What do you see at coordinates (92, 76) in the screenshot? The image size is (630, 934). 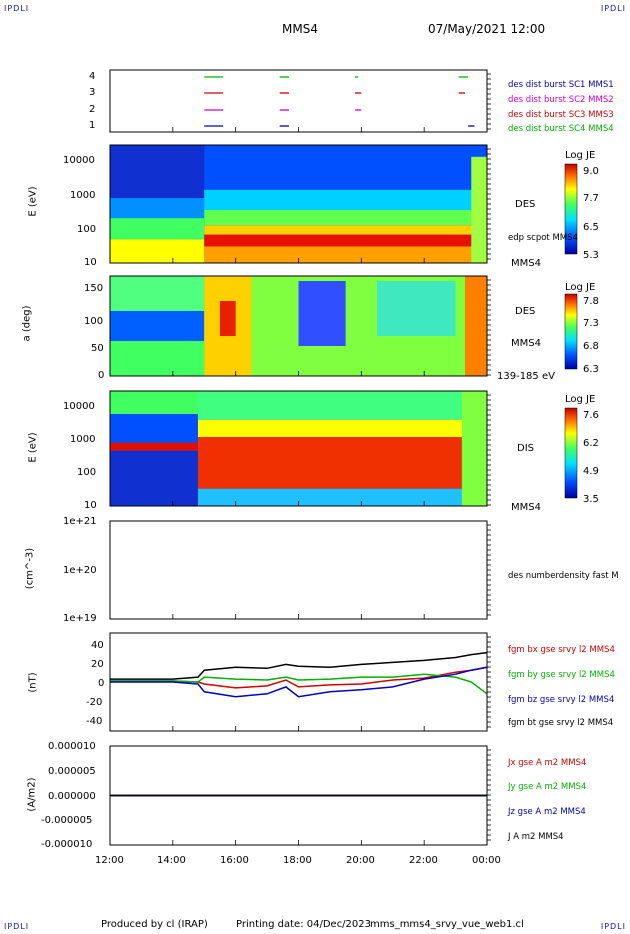 I see `burst-tick-4: 4` at bounding box center [92, 76].